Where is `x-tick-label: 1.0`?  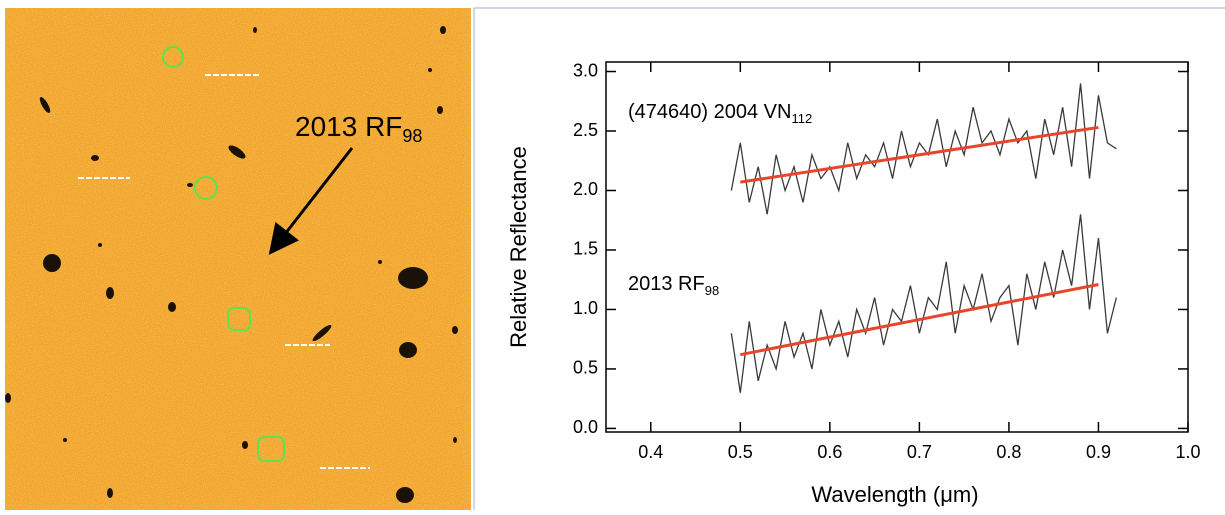 x-tick-label: 1.0 is located at coordinates (1187, 452).